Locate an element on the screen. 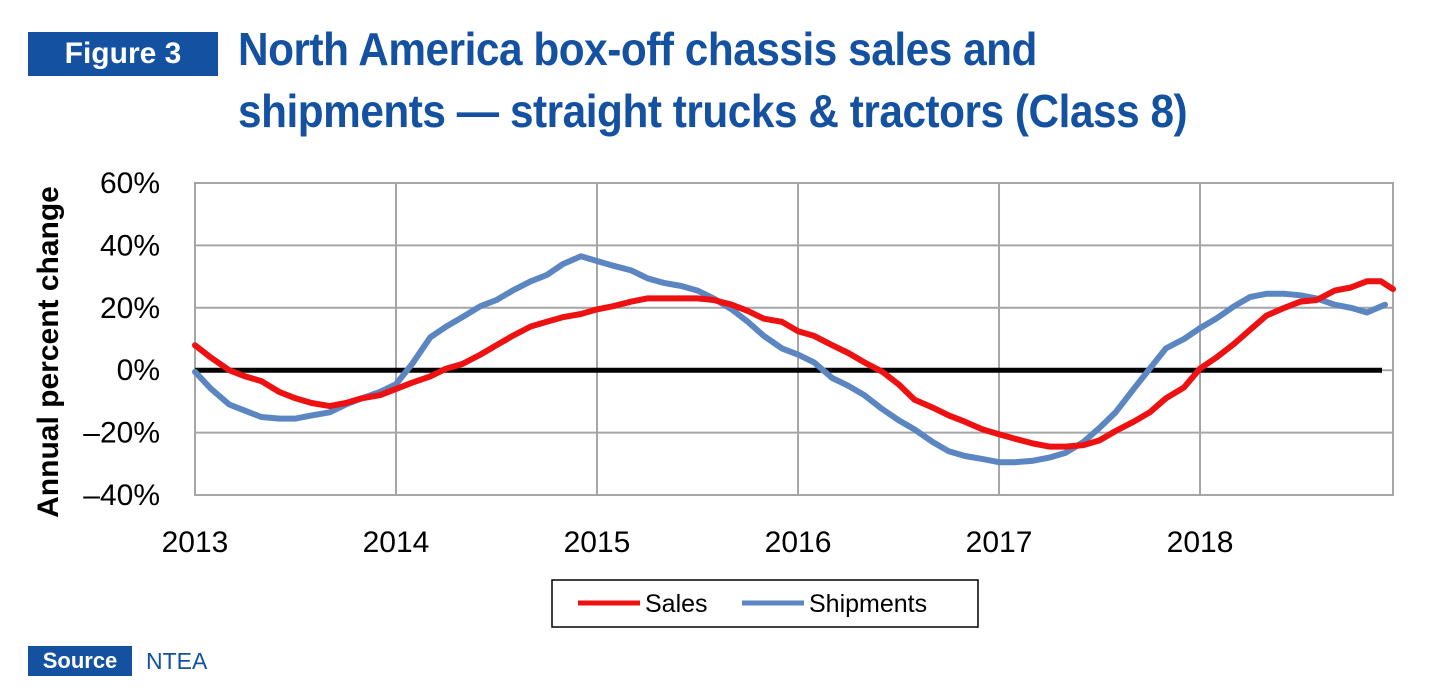 This screenshot has height=695, width=1435. y-tick-label: 20% is located at coordinates (130, 308).